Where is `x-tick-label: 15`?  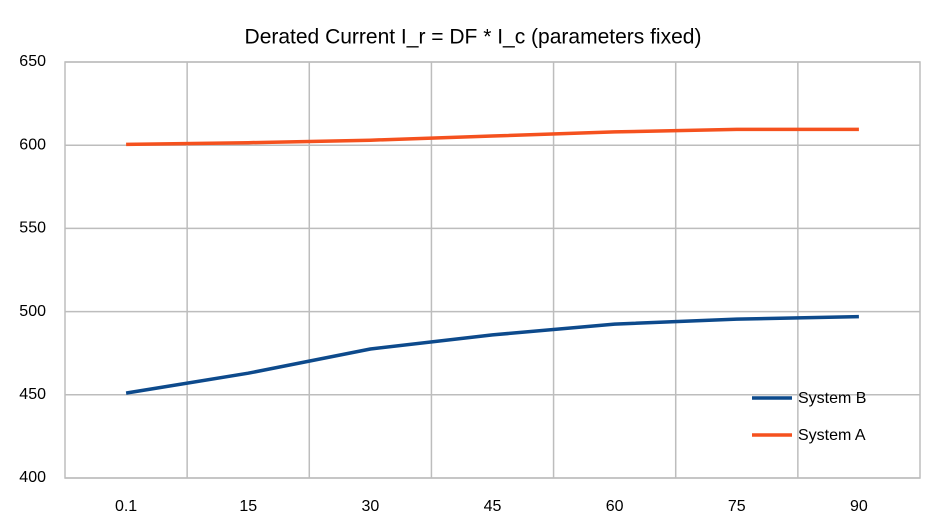
x-tick-label: 15 is located at coordinates (248, 506).